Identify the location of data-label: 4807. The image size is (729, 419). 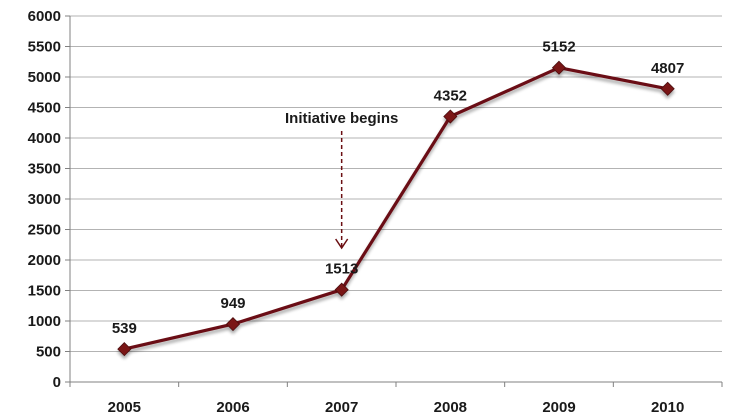
(667, 68).